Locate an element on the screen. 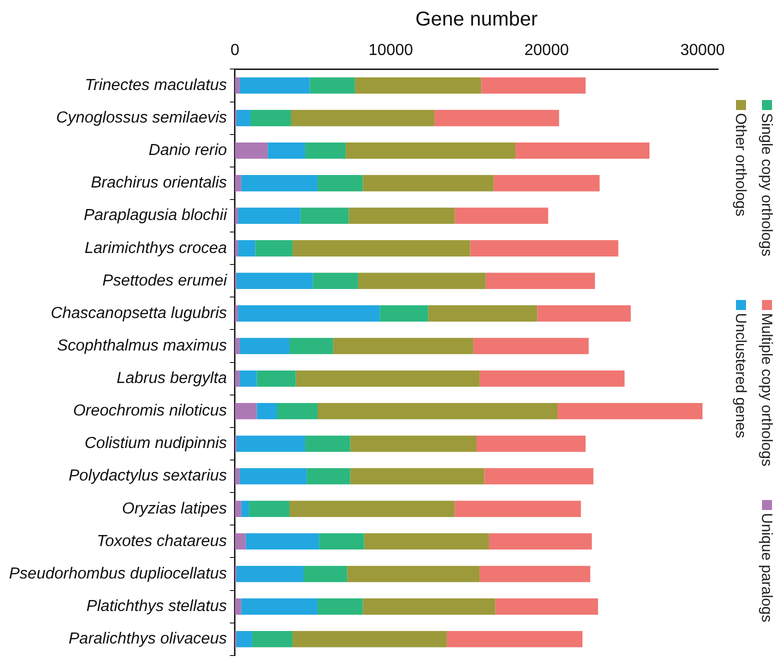 The width and height of the screenshot is (780, 668). y-tick-label: Colistium nudipinnis is located at coordinates (155, 443).